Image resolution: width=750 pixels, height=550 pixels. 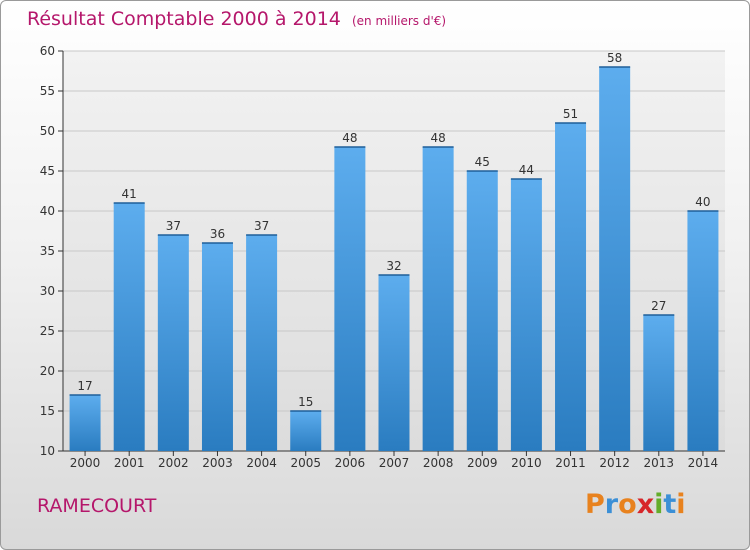 What do you see at coordinates (47, 251) in the screenshot?
I see `y-tick-label: 35` at bounding box center [47, 251].